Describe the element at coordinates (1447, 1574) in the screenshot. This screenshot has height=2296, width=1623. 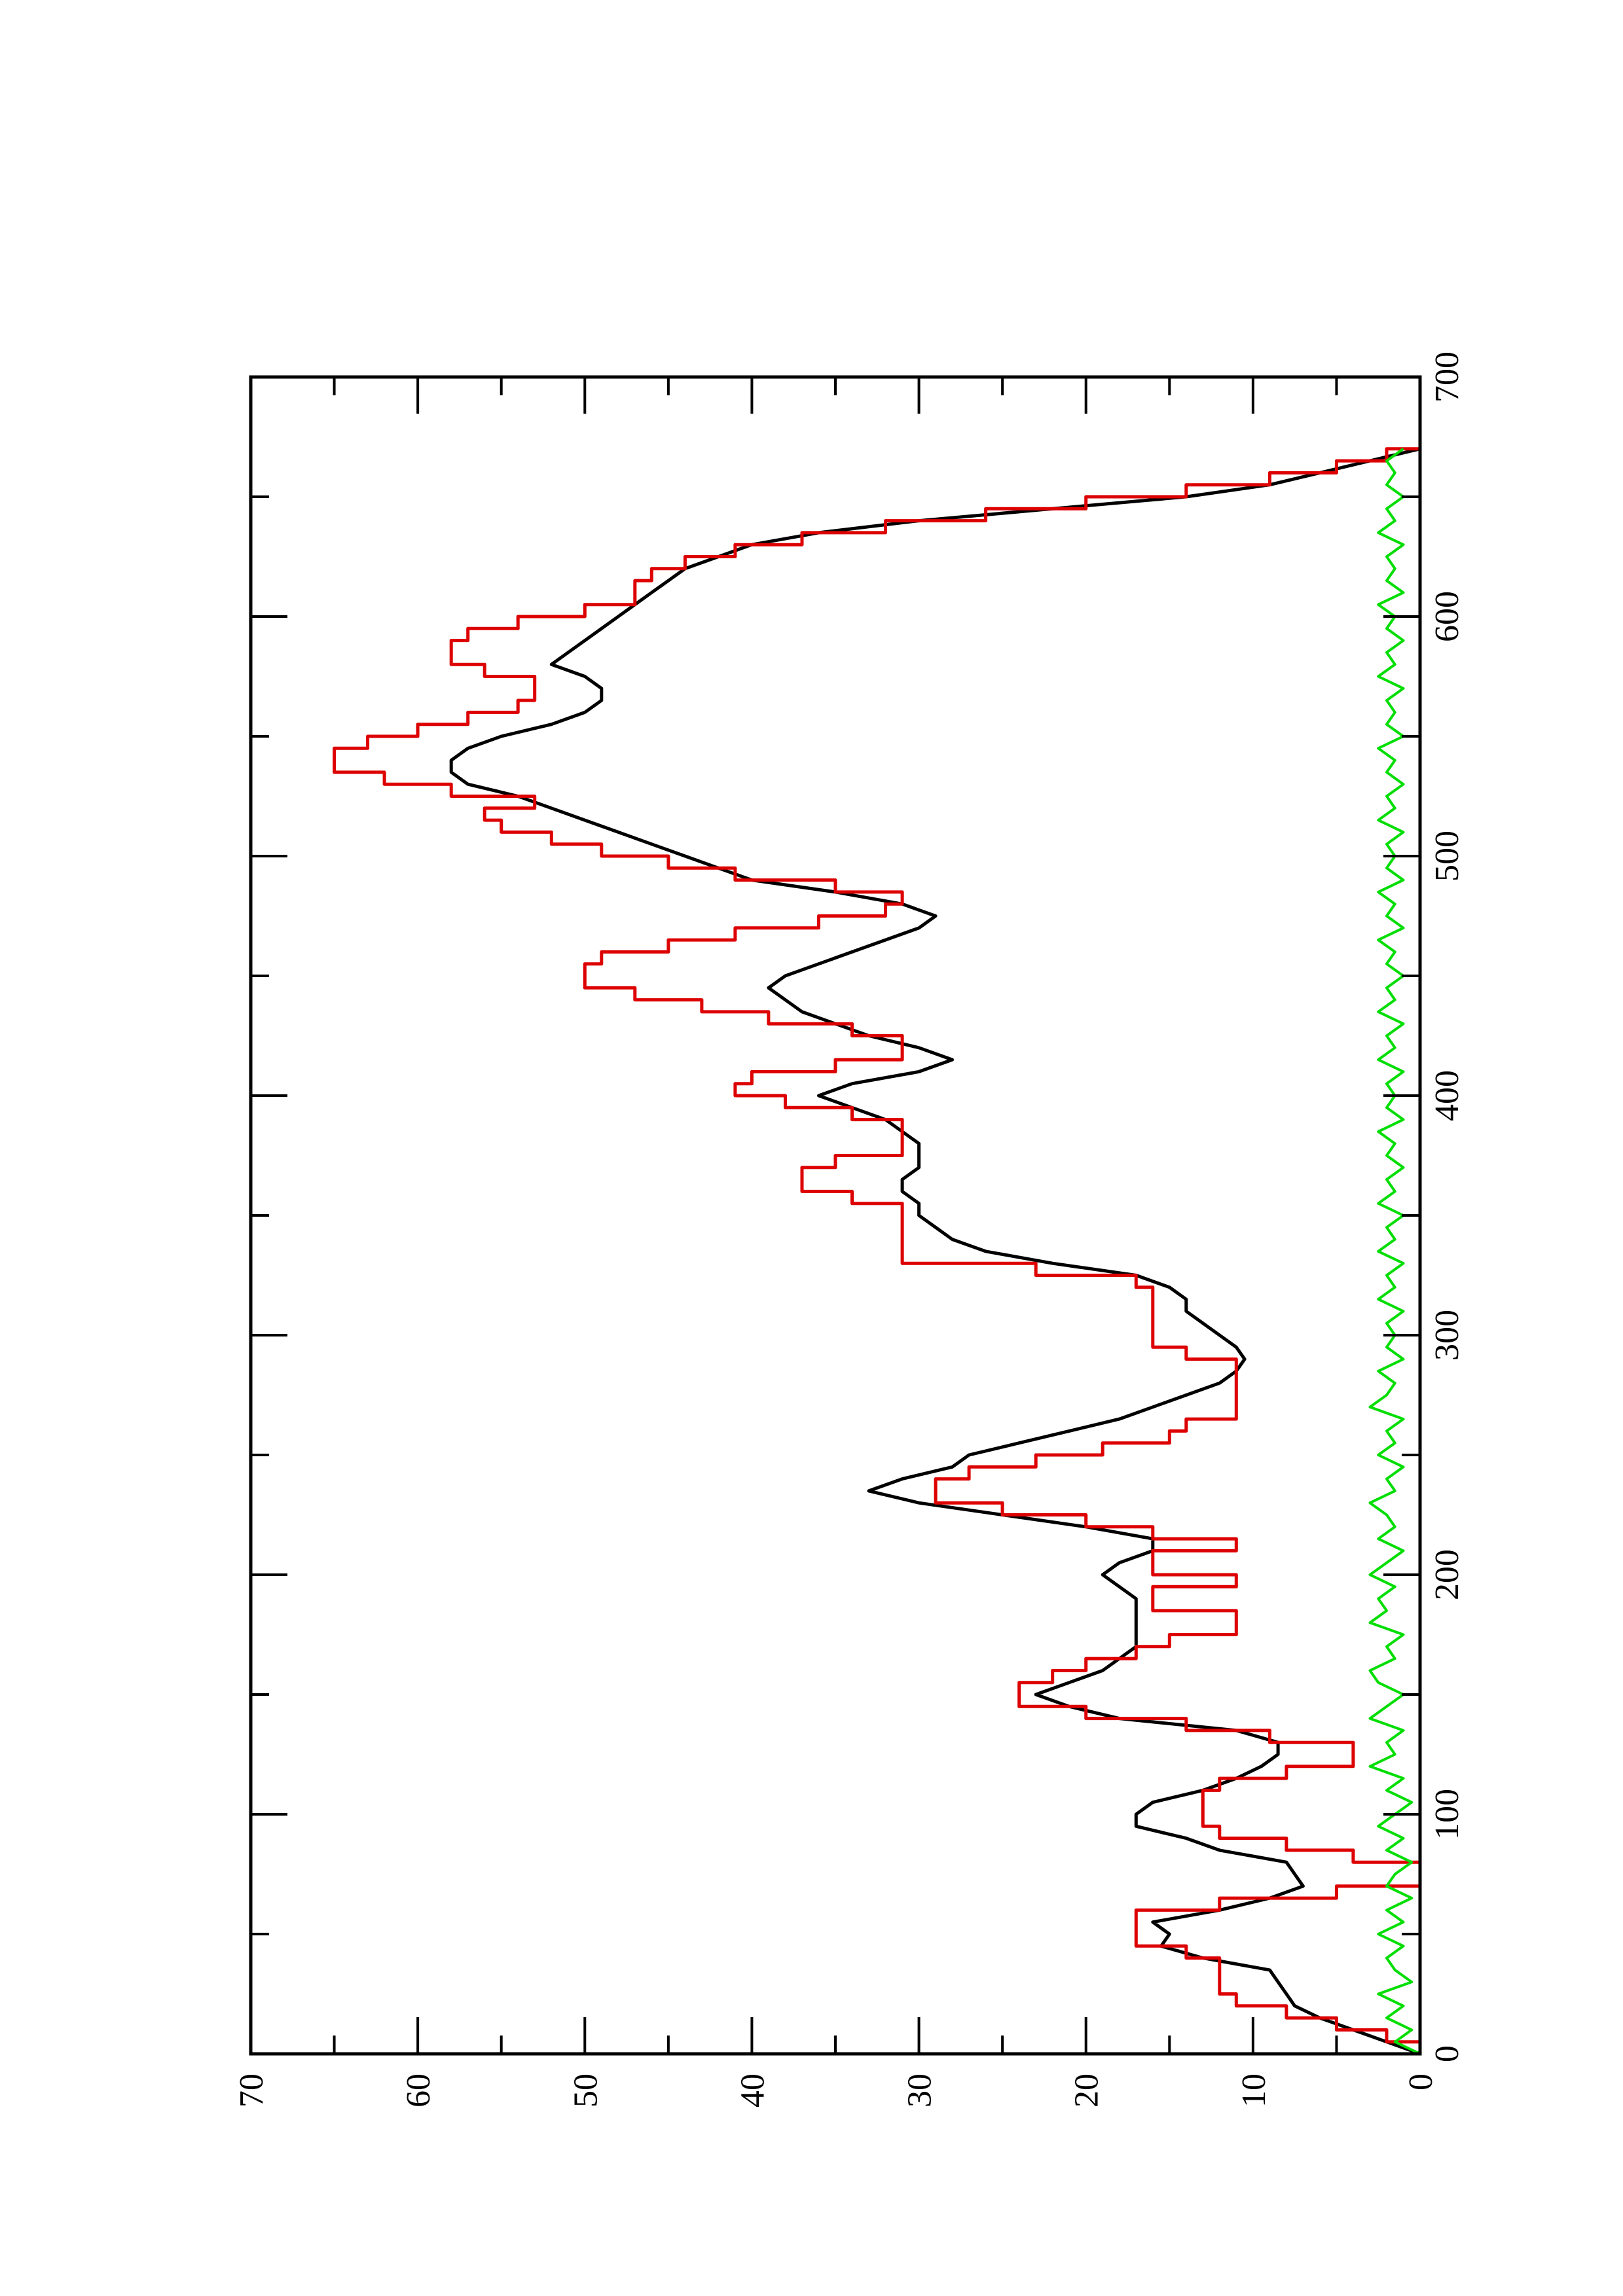
I see `x-tick-label: 200` at that location.